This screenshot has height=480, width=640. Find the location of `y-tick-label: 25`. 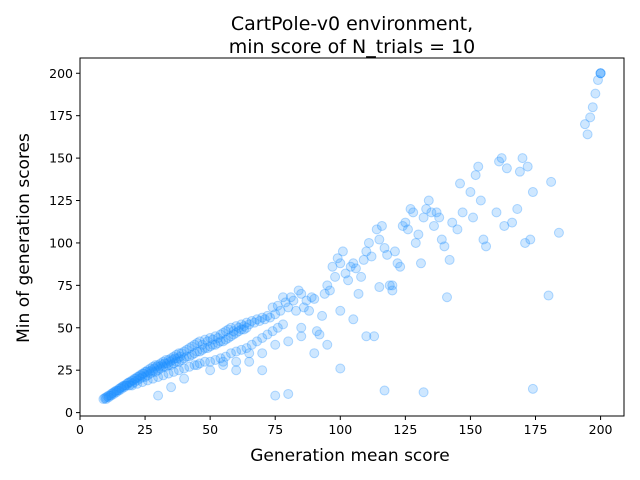

y-tick-label: 25 is located at coordinates (65, 370).